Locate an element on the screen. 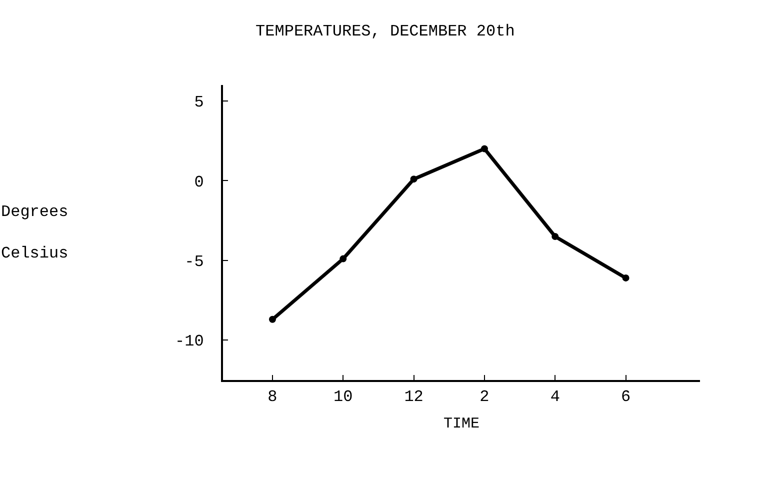 The height and width of the screenshot is (483, 784). y-tick-label: 5 is located at coordinates (199, 103).